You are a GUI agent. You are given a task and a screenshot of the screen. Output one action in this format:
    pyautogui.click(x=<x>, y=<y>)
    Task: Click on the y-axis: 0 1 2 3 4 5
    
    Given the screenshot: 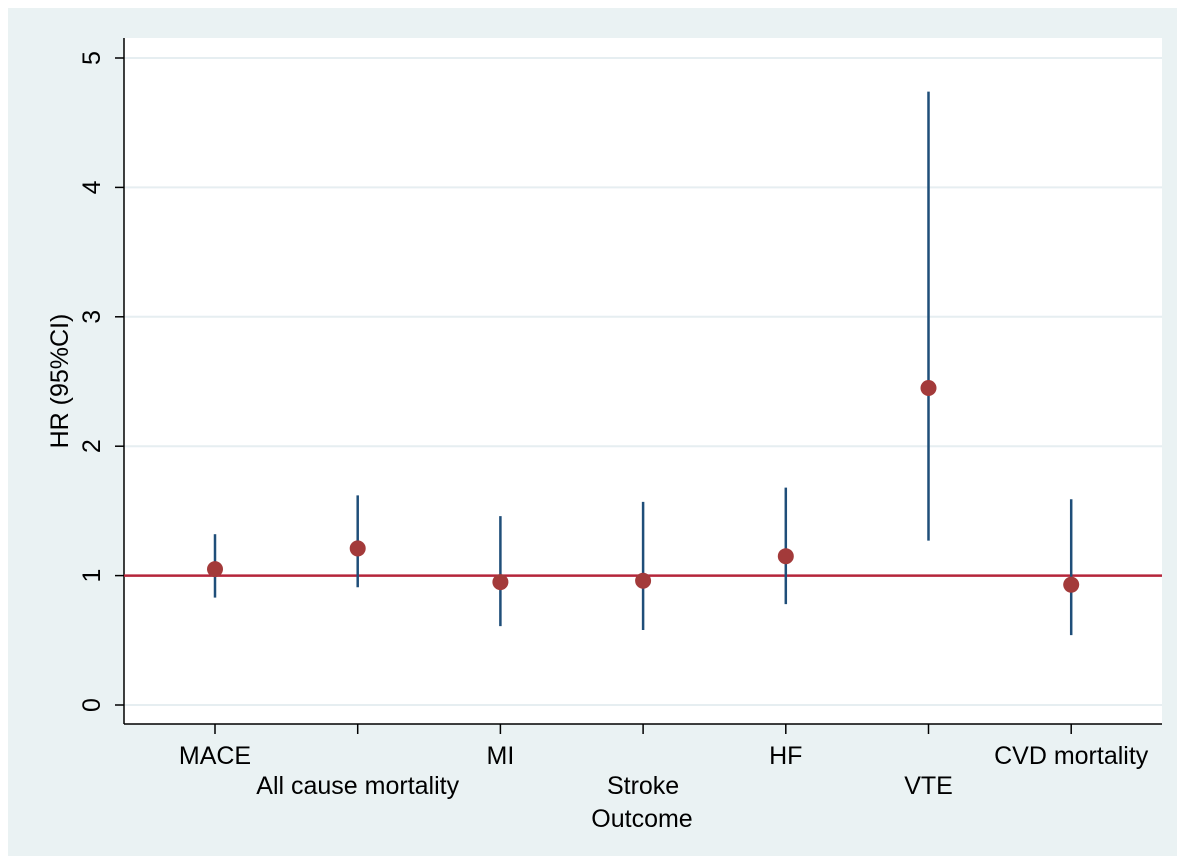 What is the action you would take?
    pyautogui.click(x=101, y=381)
    